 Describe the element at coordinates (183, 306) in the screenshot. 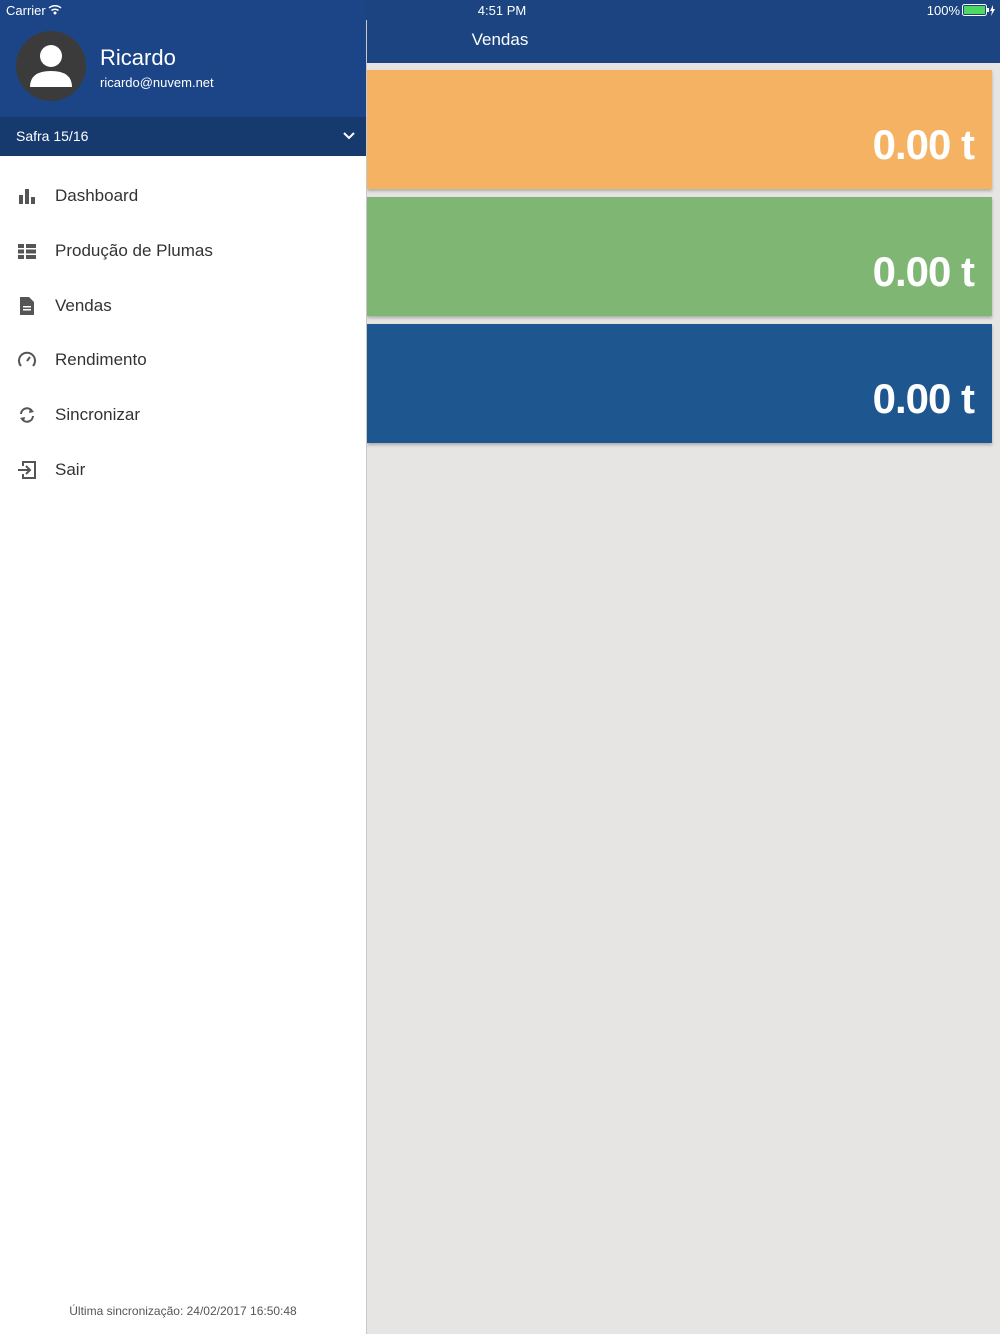

I see `menu-item: Vendas` at that location.